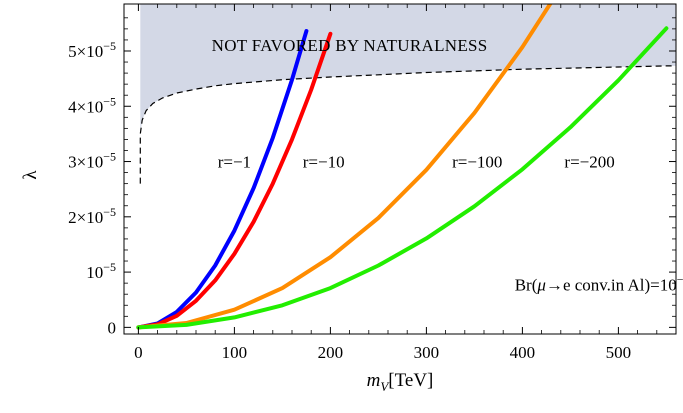 This screenshot has width=683, height=413. I want to click on y-tick-label: 0, so click(112, 327).